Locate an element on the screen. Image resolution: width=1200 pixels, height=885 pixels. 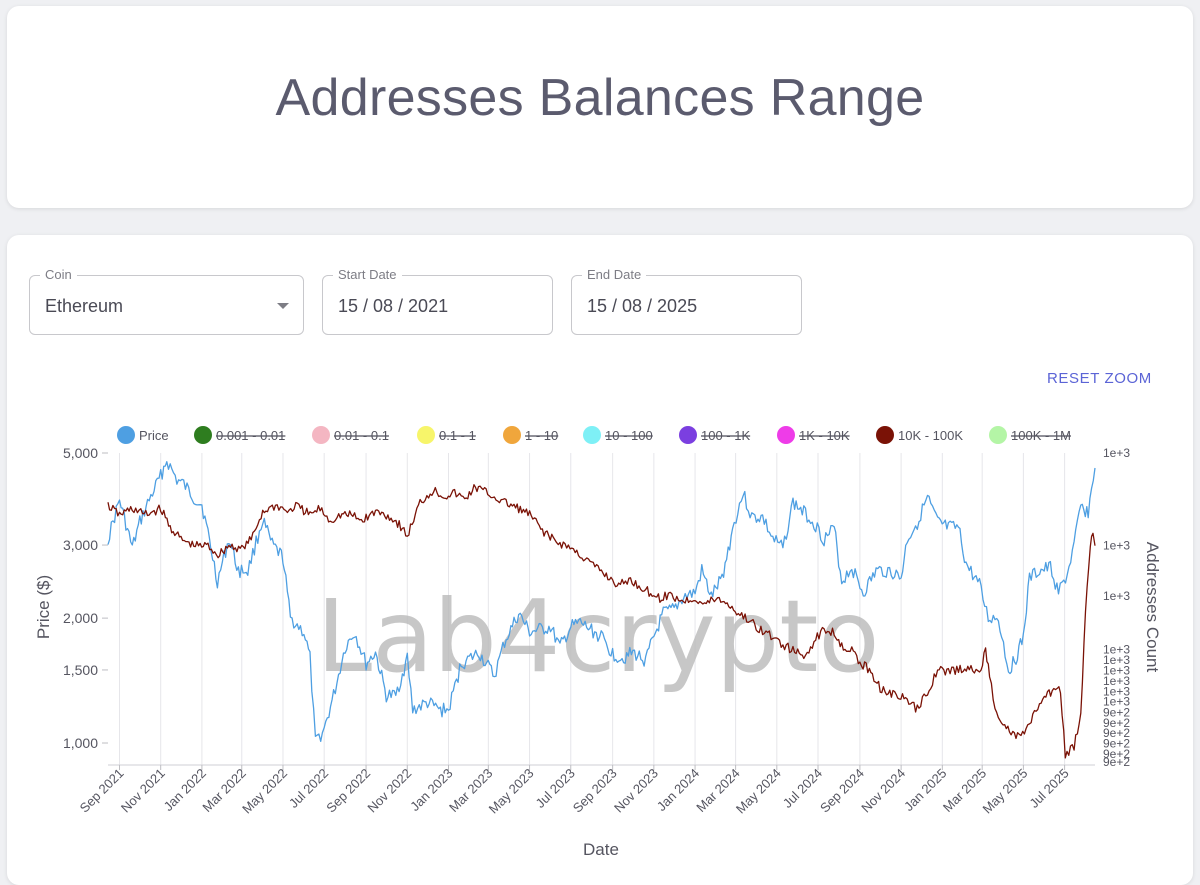
legend-item: 10K - 100K is located at coordinates (919, 435).